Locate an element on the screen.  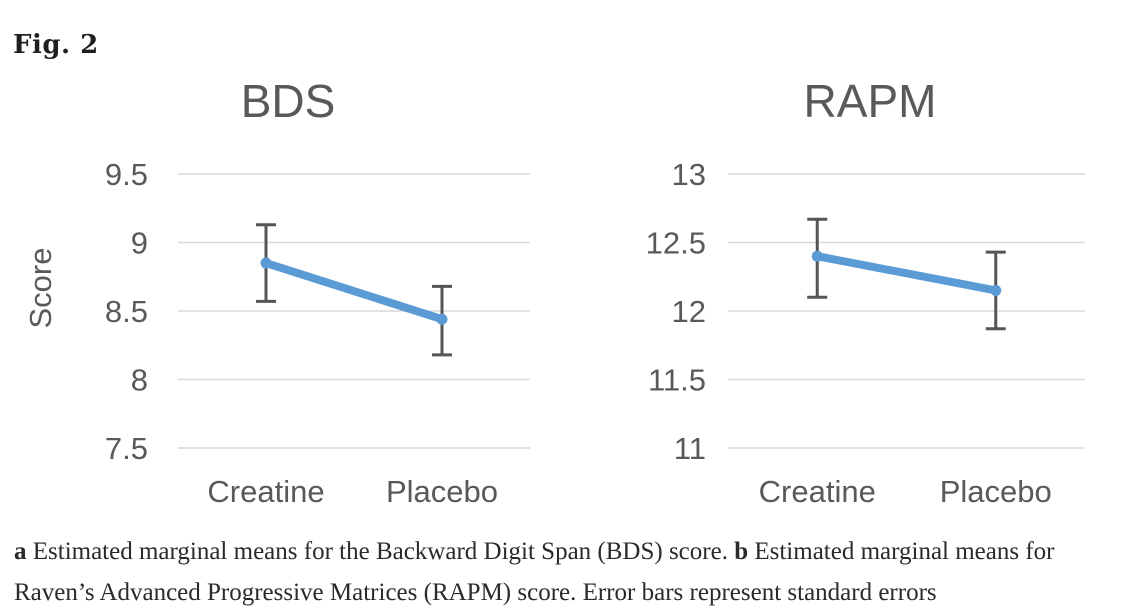
y-tick-label: 8 is located at coordinates (139, 380).